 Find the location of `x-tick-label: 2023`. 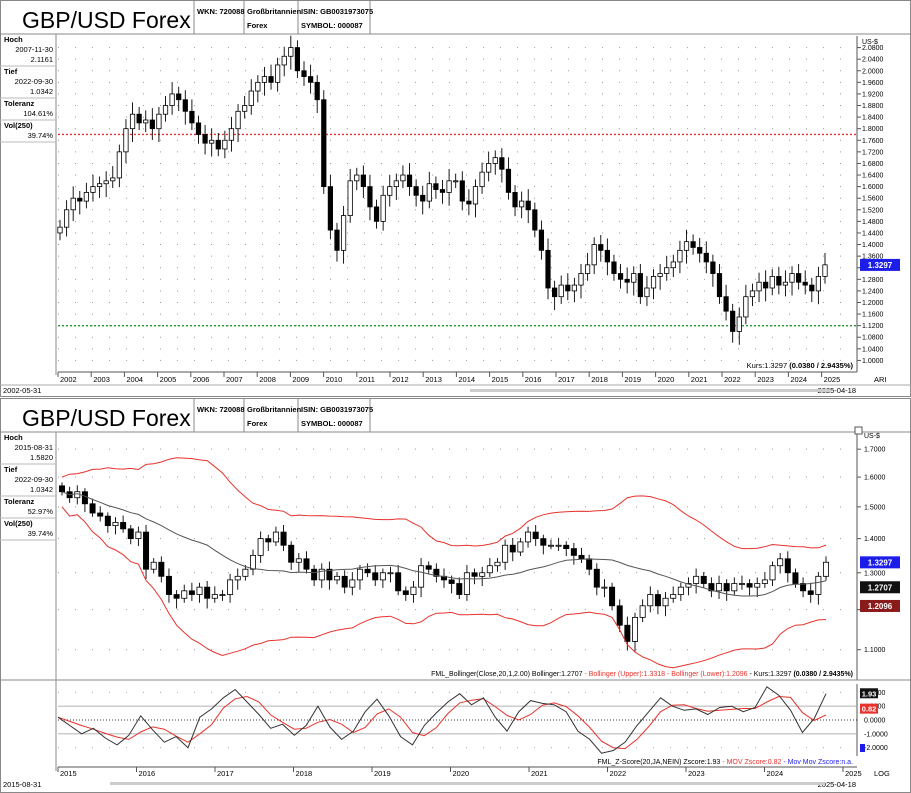

x-tick-label: 2023 is located at coordinates (765, 379).